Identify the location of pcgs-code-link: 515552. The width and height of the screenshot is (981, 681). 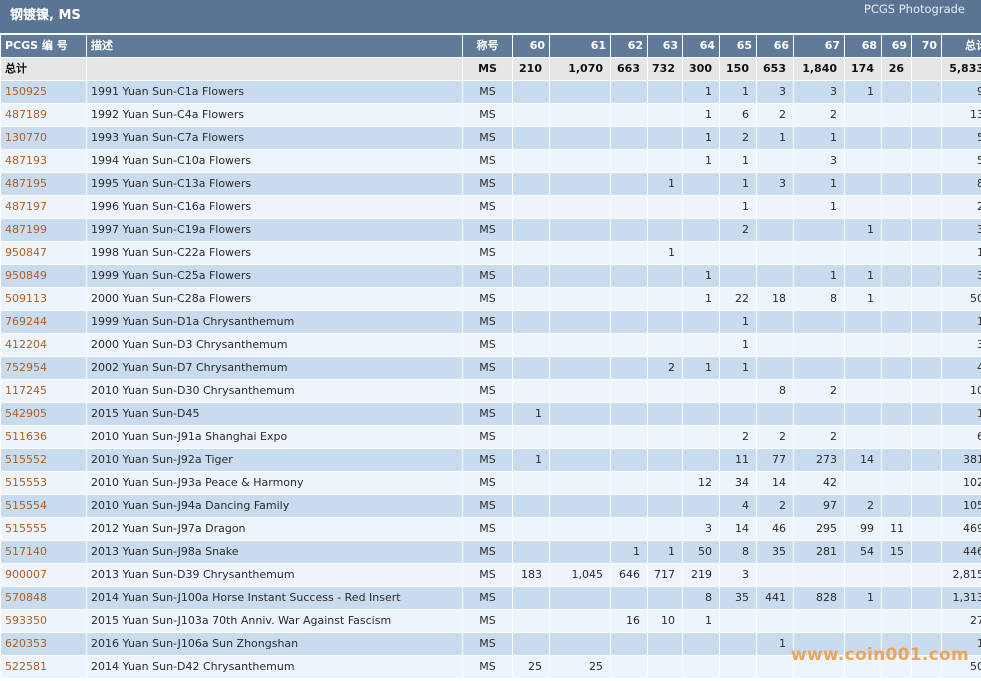
(43, 460).